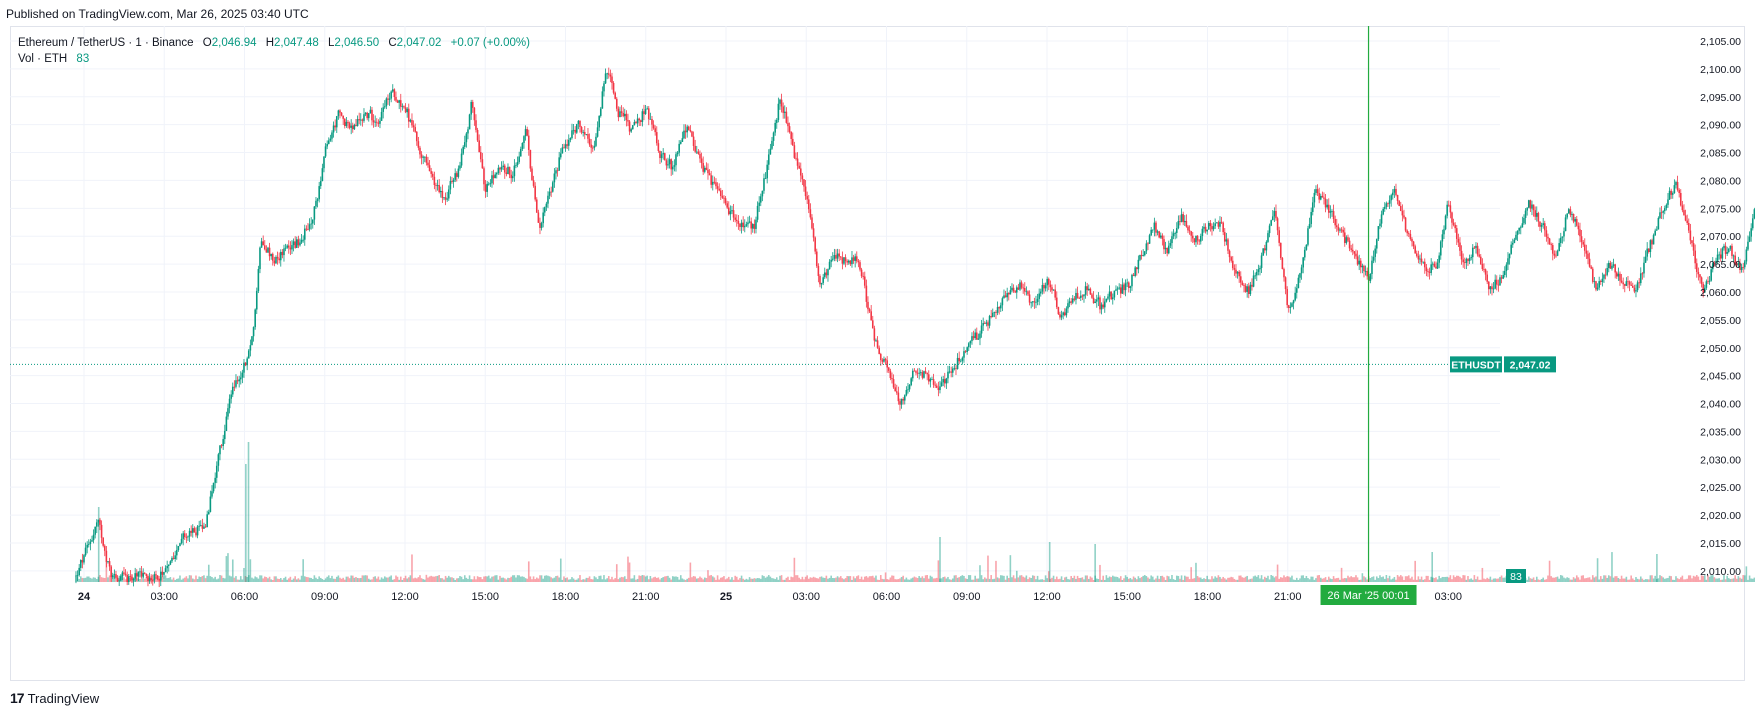 This screenshot has width=1755, height=716. Describe the element at coordinates (1720, 293) in the screenshot. I see `y-tick-label: 2,060.00` at that location.